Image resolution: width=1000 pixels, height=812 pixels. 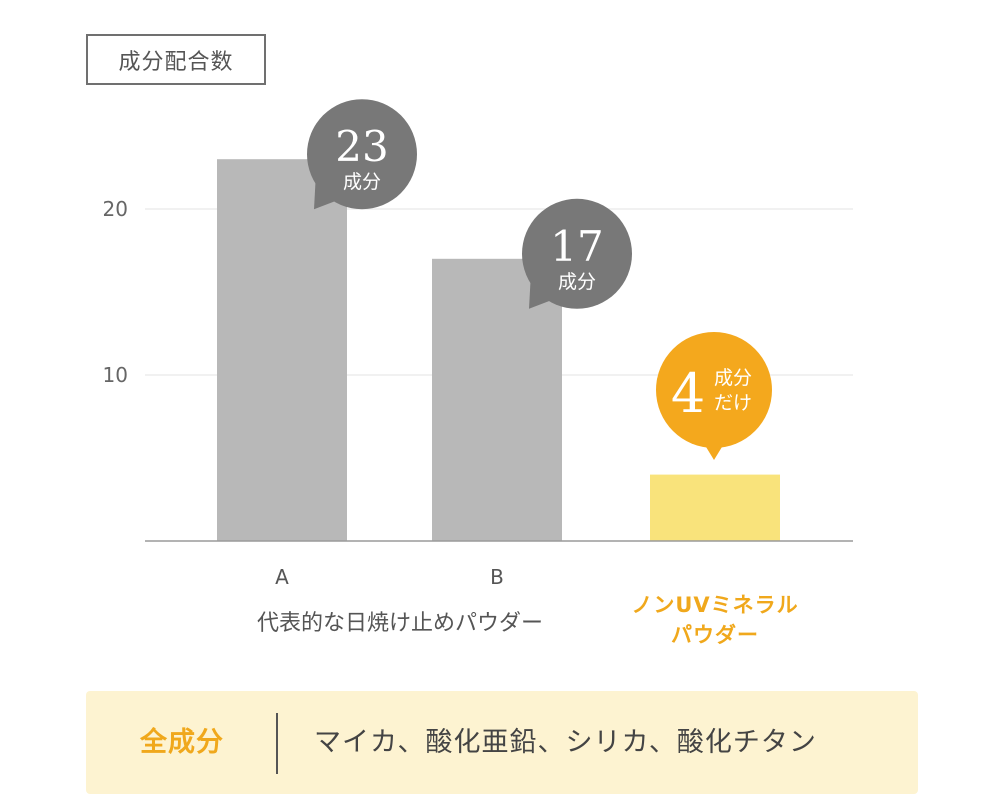 I want to click on x-tick-label: A, so click(x=282, y=577).